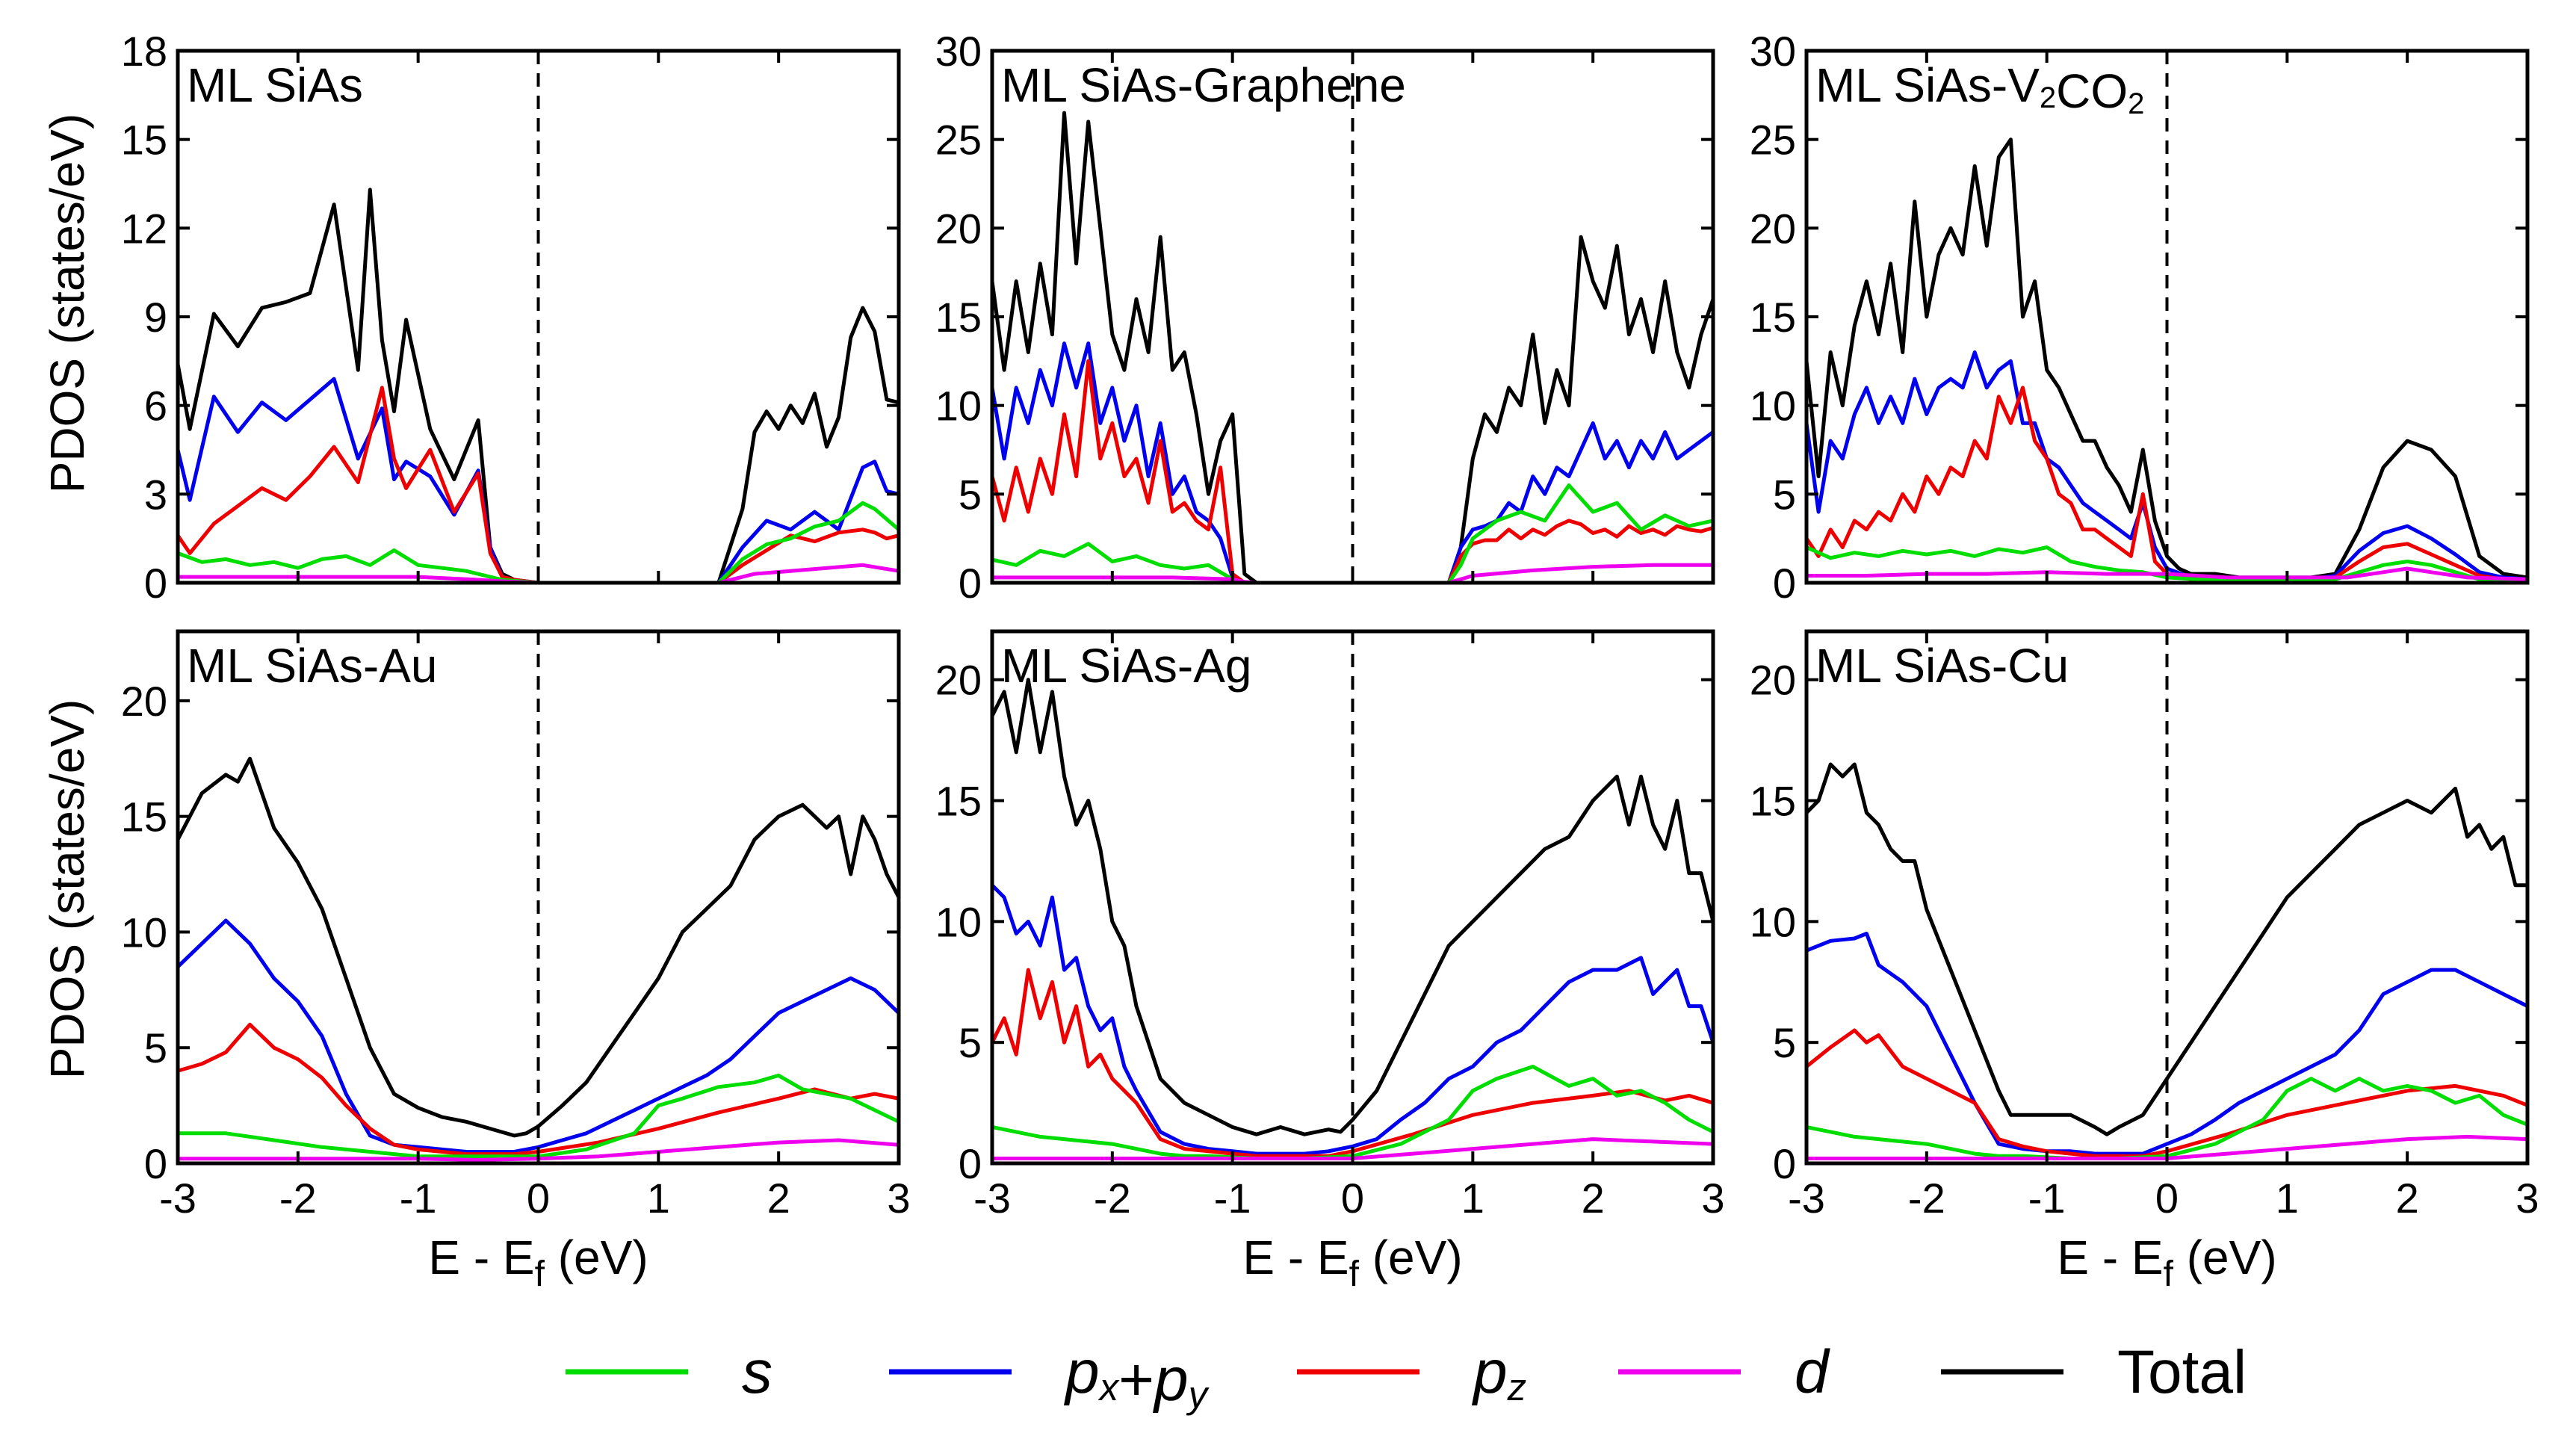  I want to click on legend-label: d, so click(1812, 1372).